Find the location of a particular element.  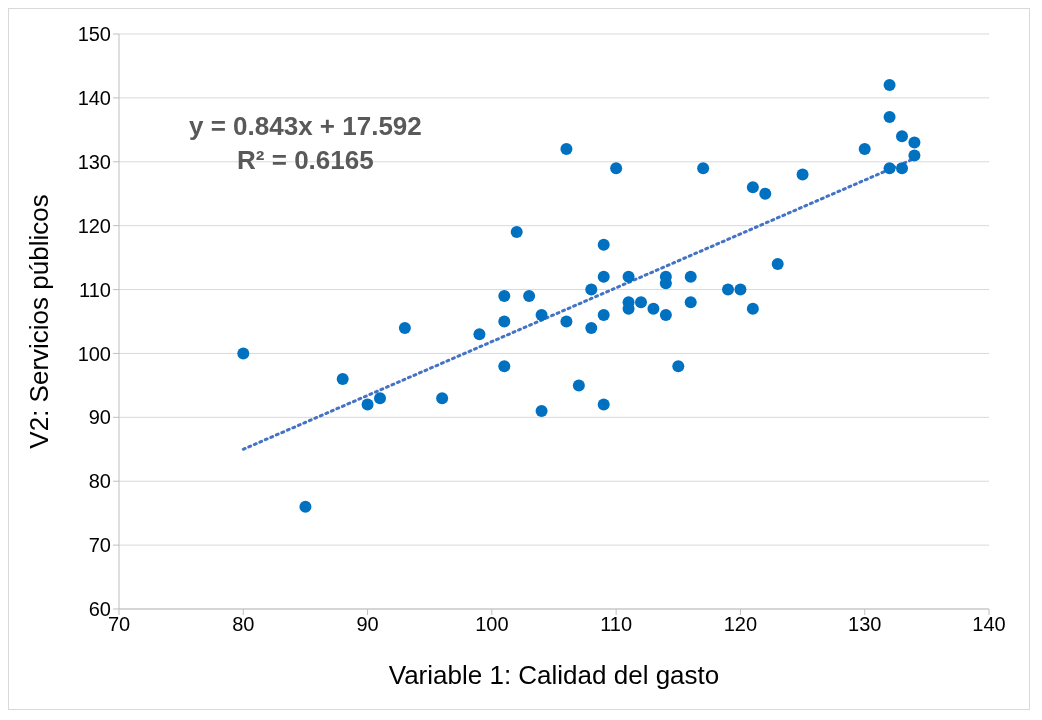

y-tick-label: 80 is located at coordinates (99, 481).